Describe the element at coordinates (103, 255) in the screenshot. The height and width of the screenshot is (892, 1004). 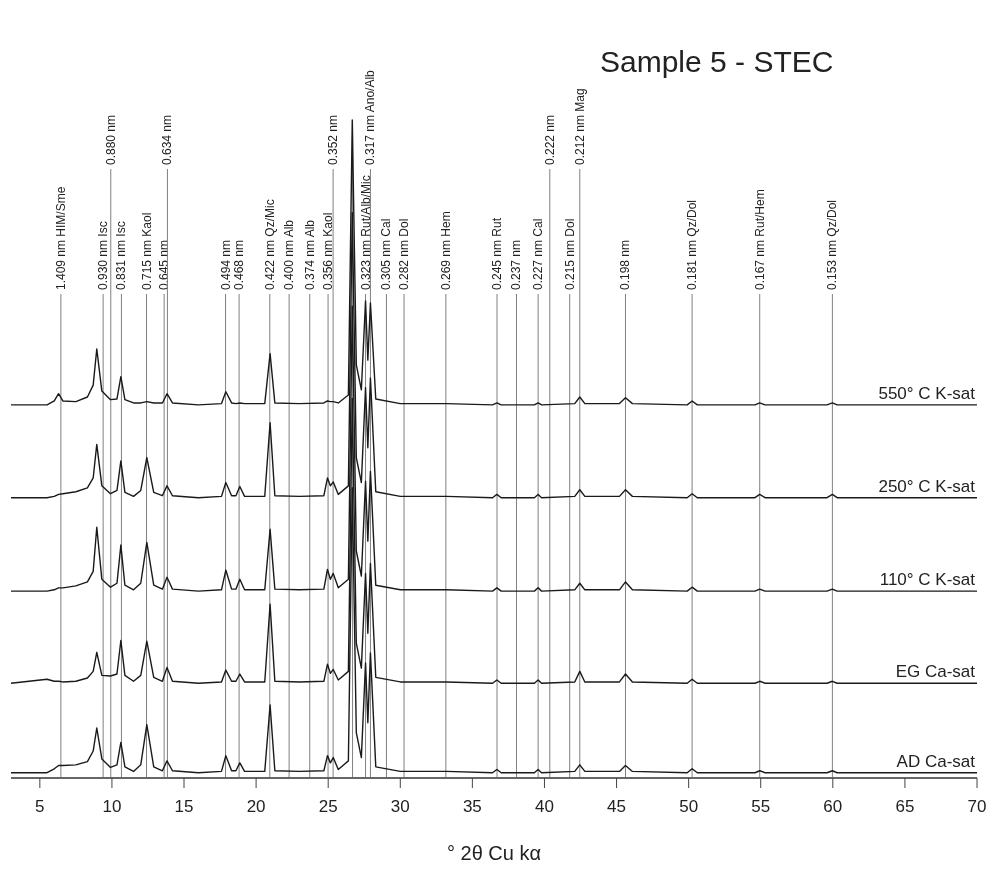
I see `ref-line-label: 0.930 nm Isc` at that location.